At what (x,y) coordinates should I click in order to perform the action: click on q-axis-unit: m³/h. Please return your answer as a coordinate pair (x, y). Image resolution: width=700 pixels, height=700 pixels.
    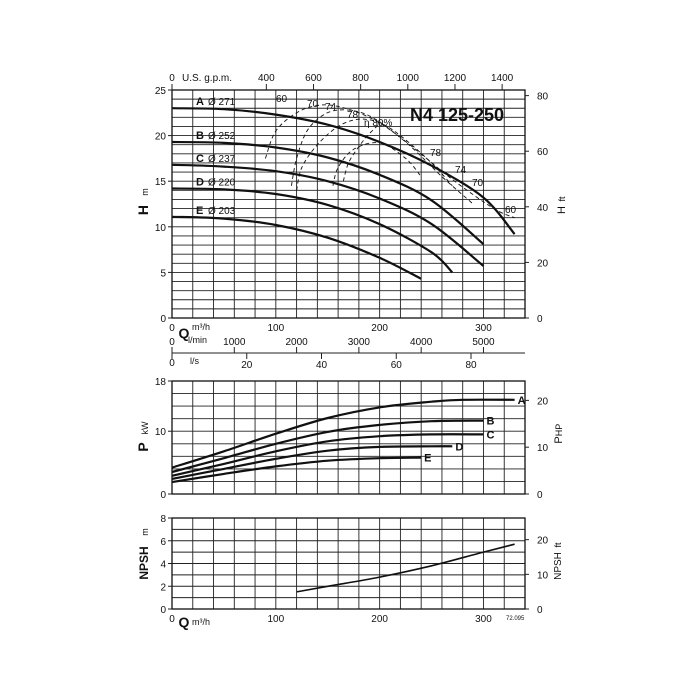
    Looking at the image, I should click on (201, 327).